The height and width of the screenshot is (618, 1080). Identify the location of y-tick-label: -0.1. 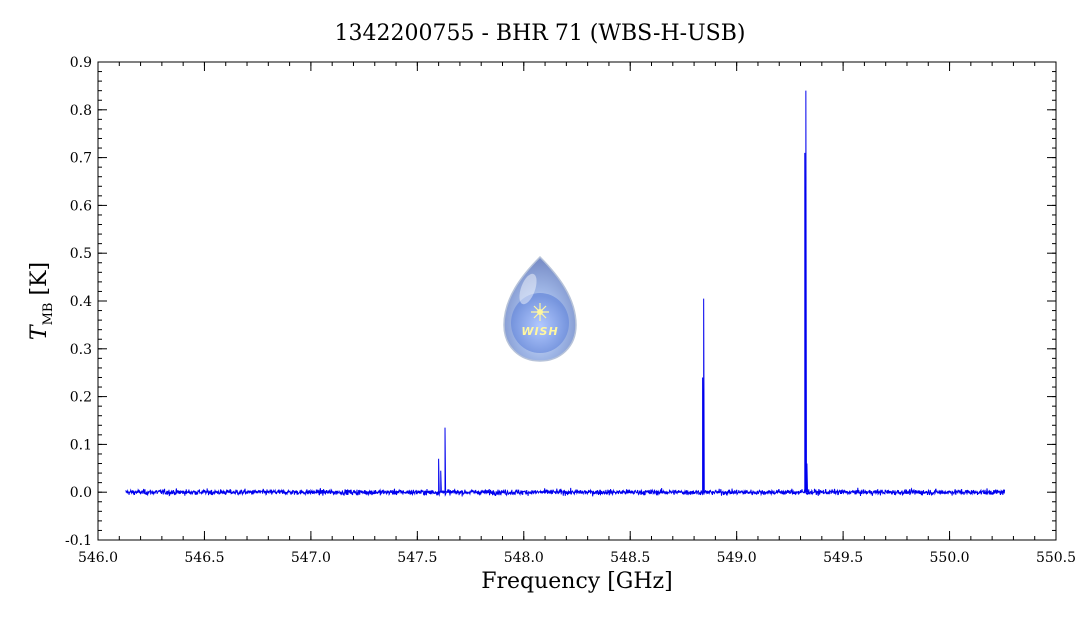
(78, 541).